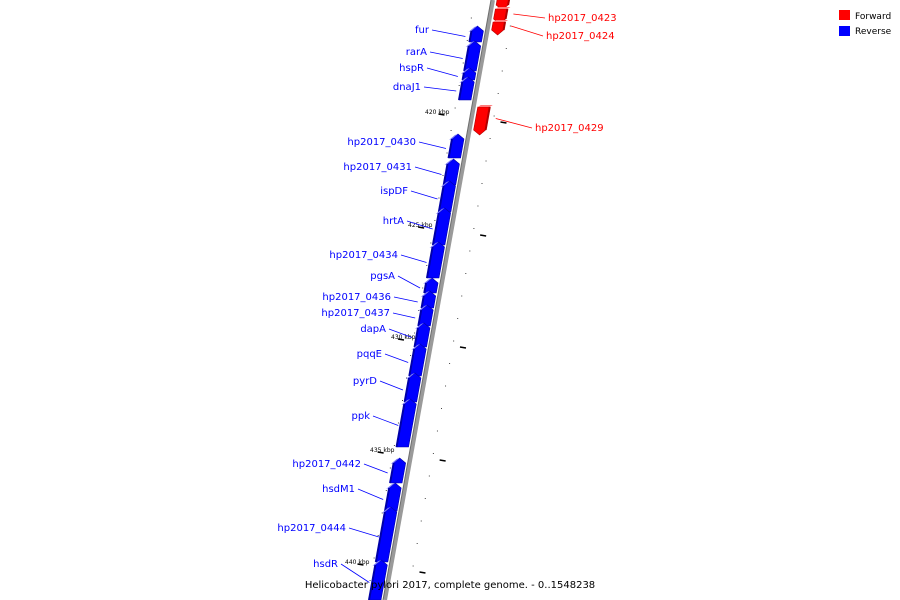 The image size is (900, 600). I want to click on gene-label: dnaJ1, so click(407, 87).